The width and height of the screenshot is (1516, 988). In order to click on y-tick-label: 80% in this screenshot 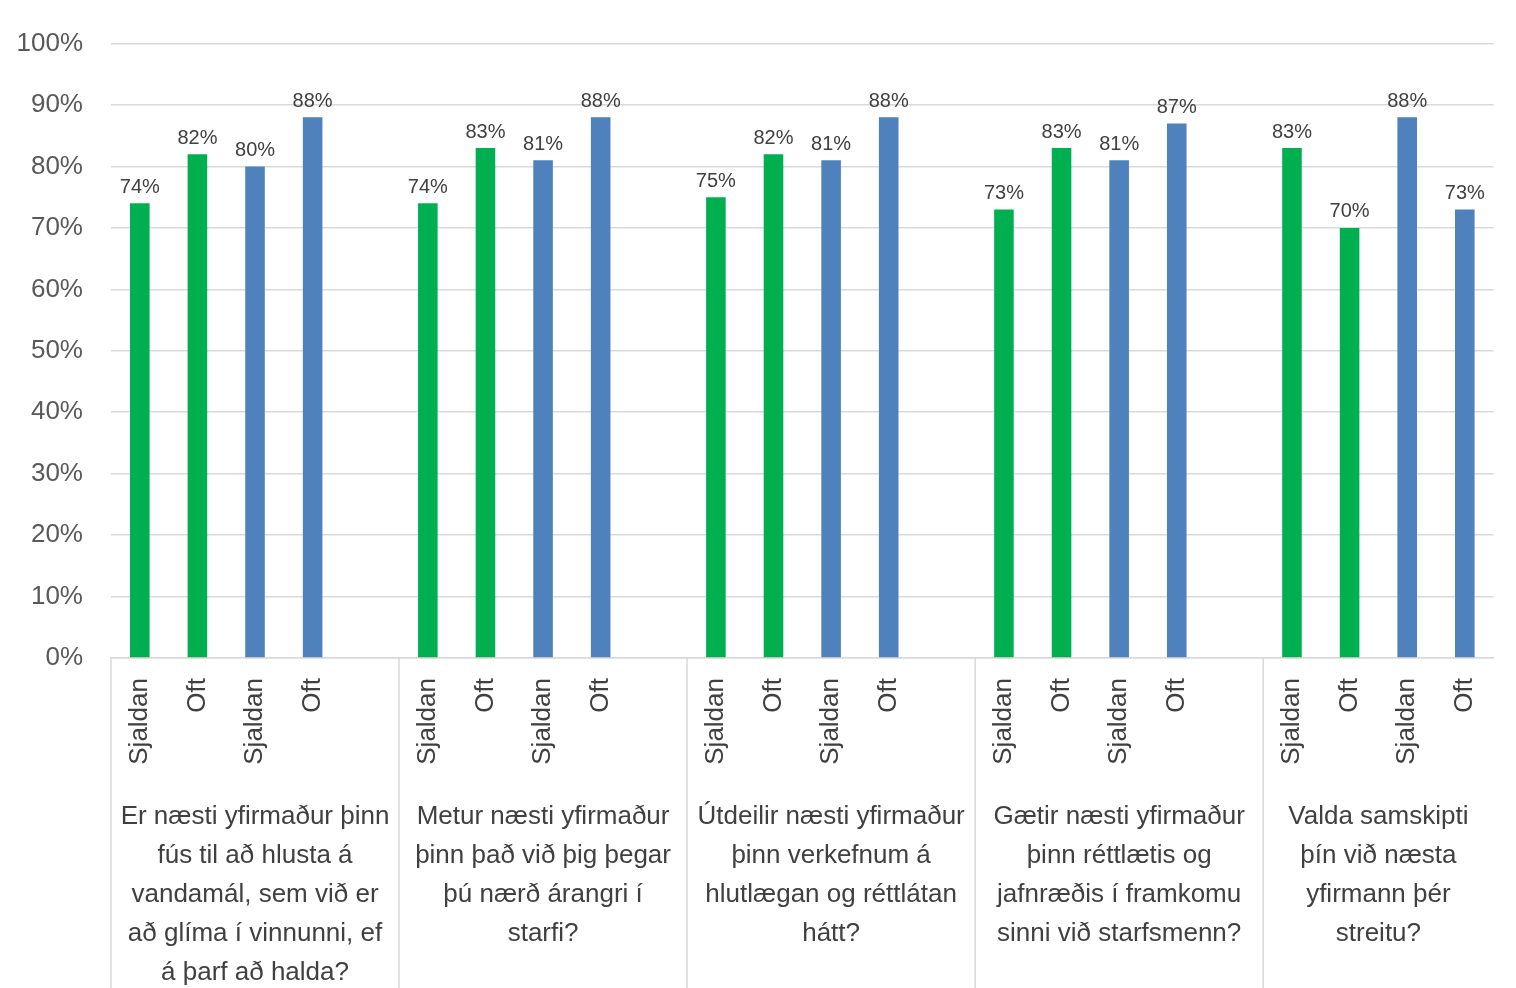, I will do `click(56, 164)`.